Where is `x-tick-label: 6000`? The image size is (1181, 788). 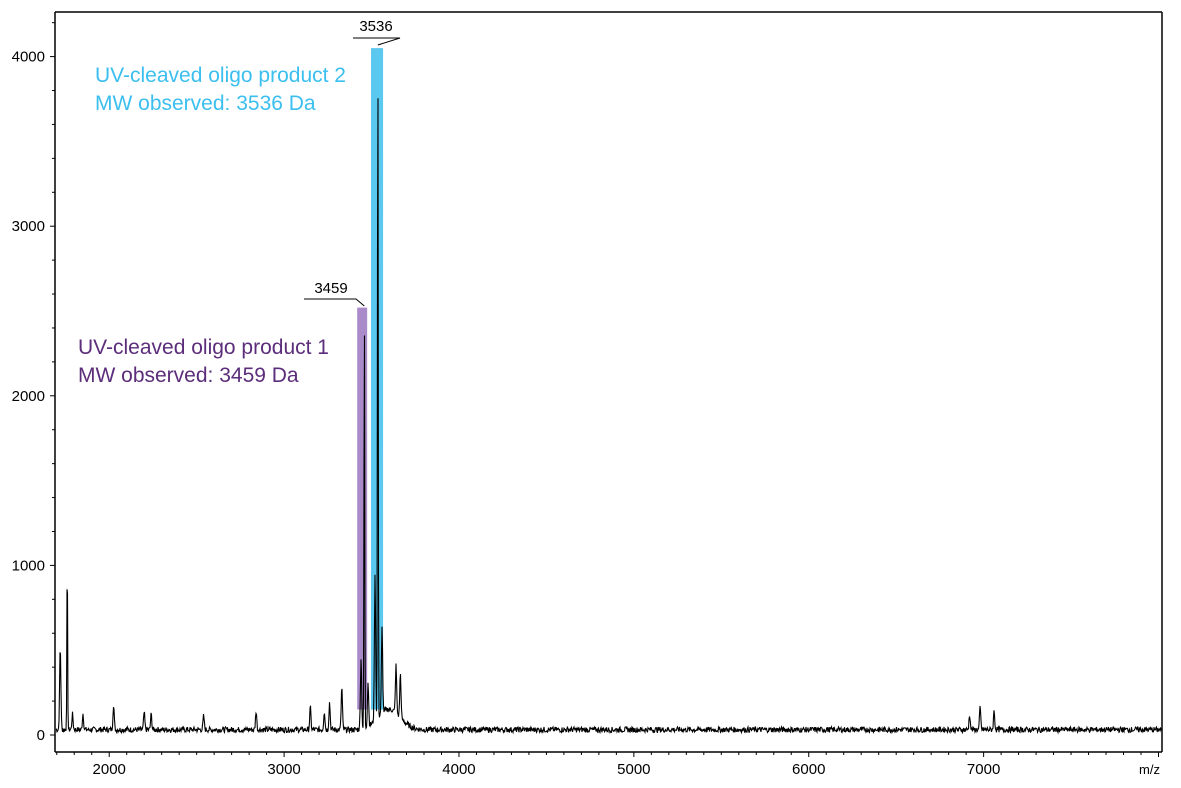 x-tick-label: 6000 is located at coordinates (808, 769).